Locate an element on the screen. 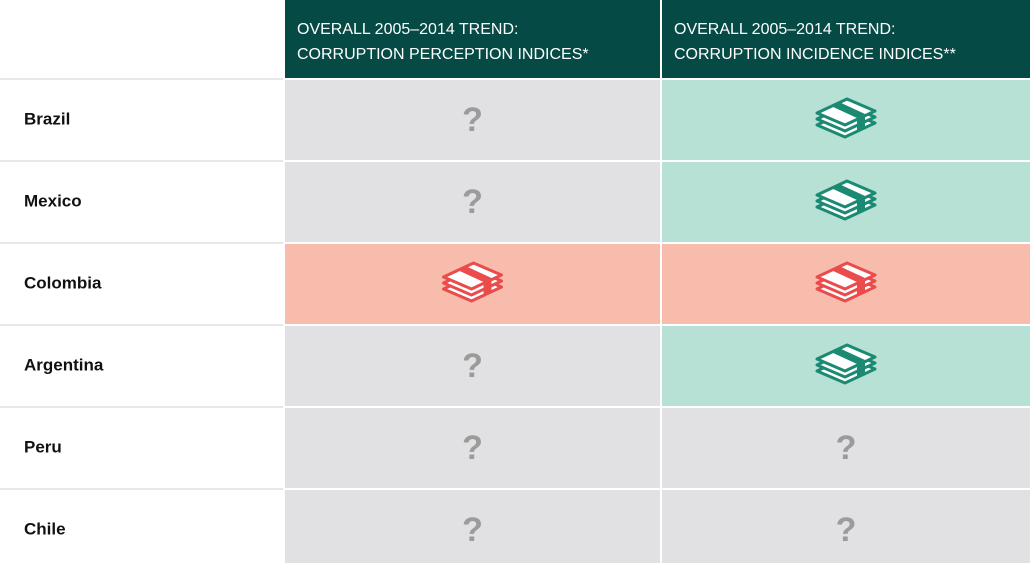 This screenshot has height=563, width=1030. header-text: CORRUPTION PERCEPTION INDICES* is located at coordinates (443, 54).